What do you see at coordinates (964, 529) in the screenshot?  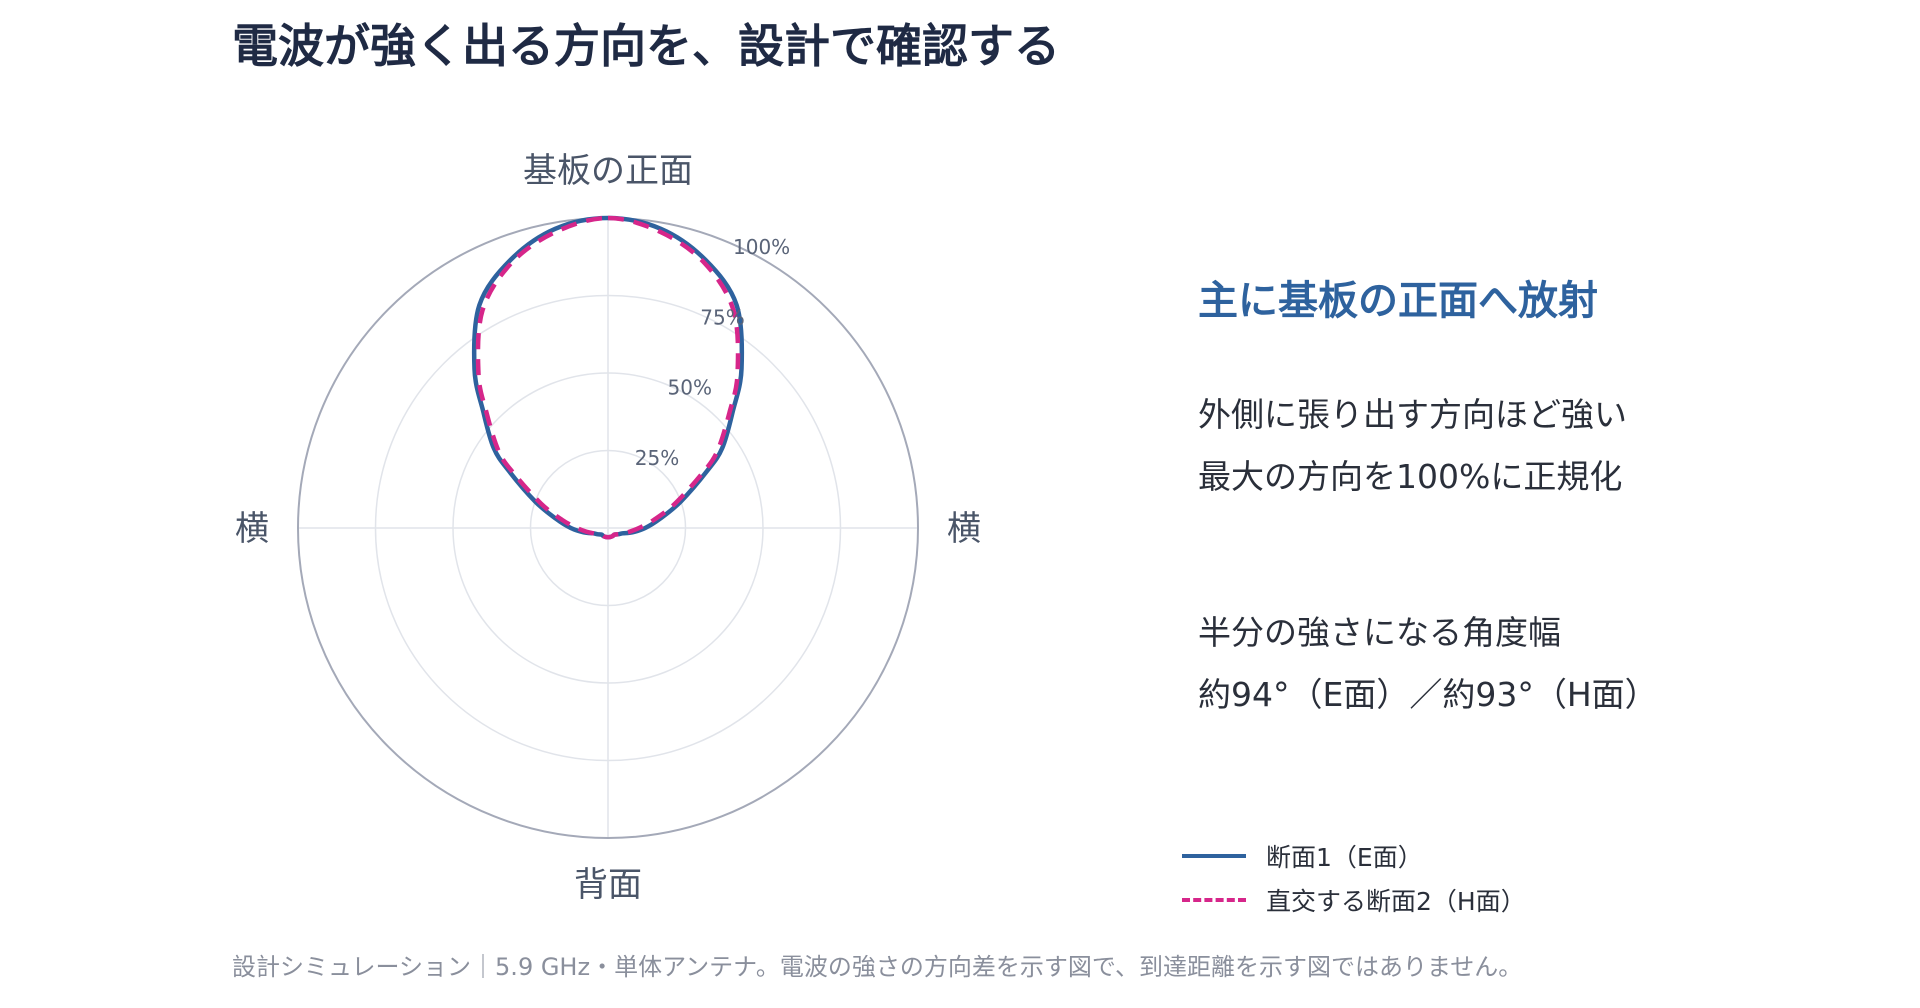 I see `direction-label-right: 横` at bounding box center [964, 529].